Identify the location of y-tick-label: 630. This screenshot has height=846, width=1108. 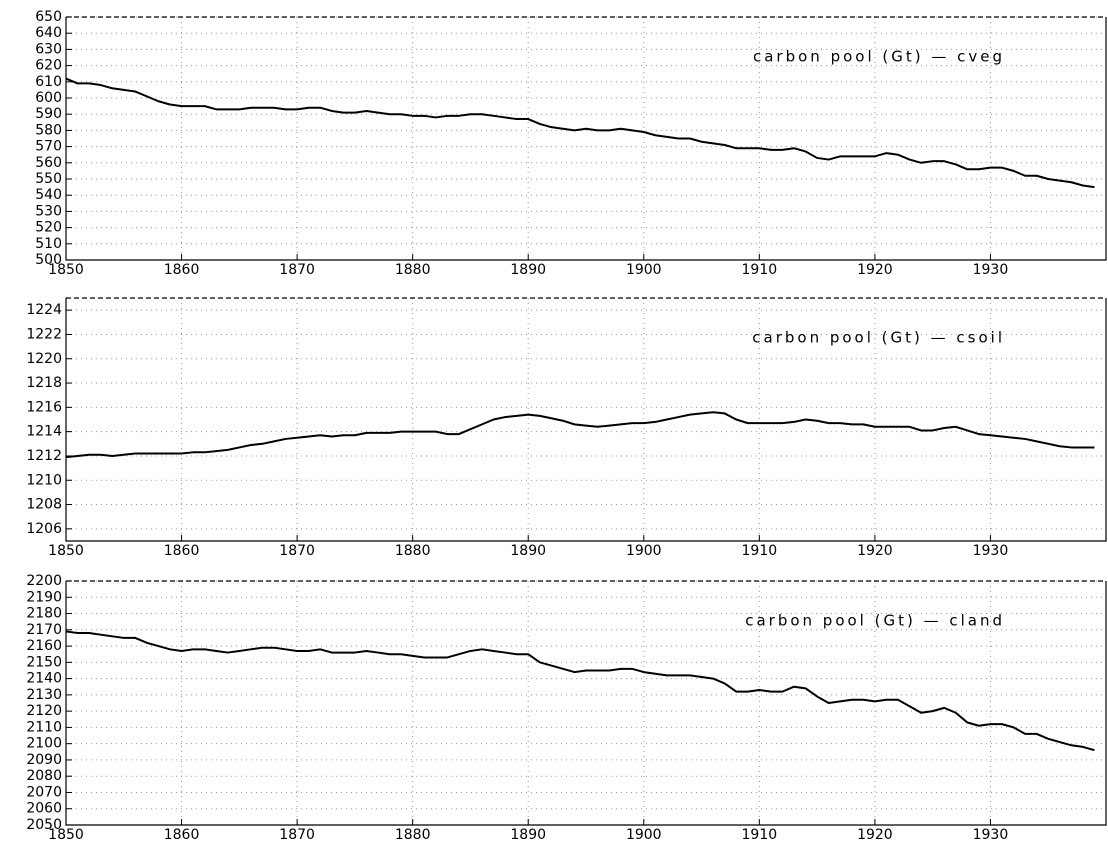
(48, 49).